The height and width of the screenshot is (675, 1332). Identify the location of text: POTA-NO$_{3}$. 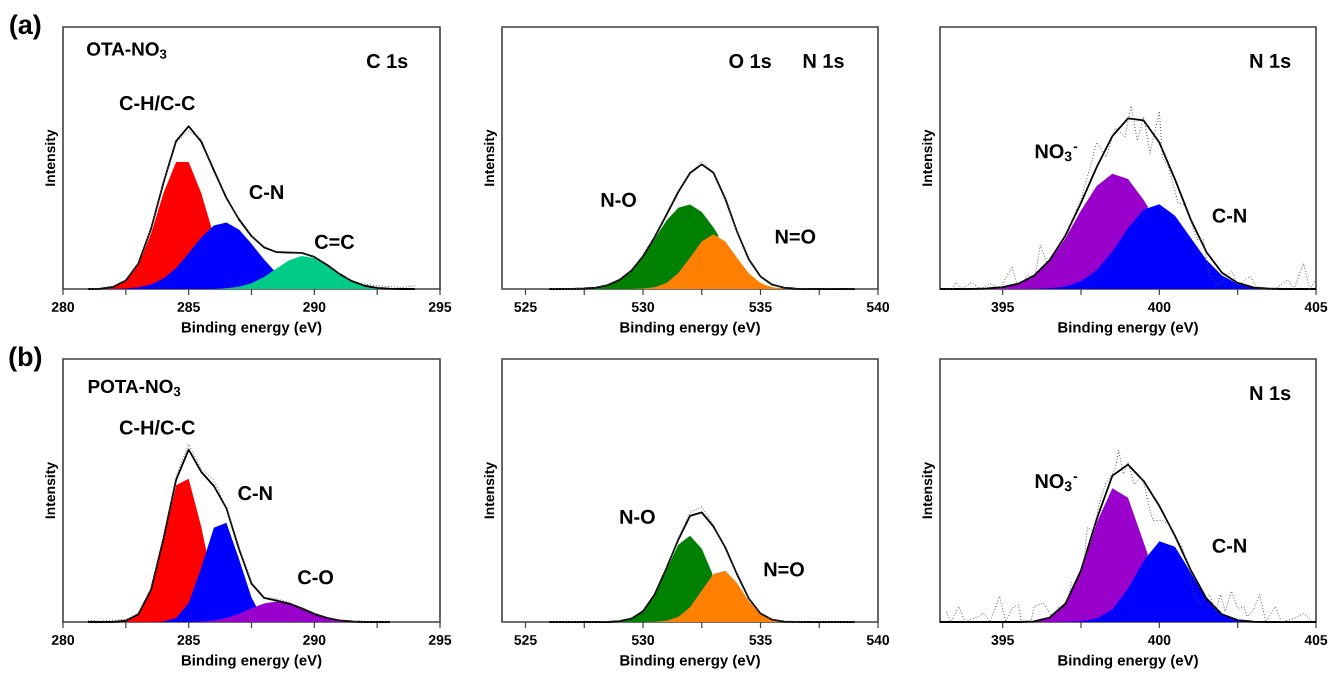
(134, 388).